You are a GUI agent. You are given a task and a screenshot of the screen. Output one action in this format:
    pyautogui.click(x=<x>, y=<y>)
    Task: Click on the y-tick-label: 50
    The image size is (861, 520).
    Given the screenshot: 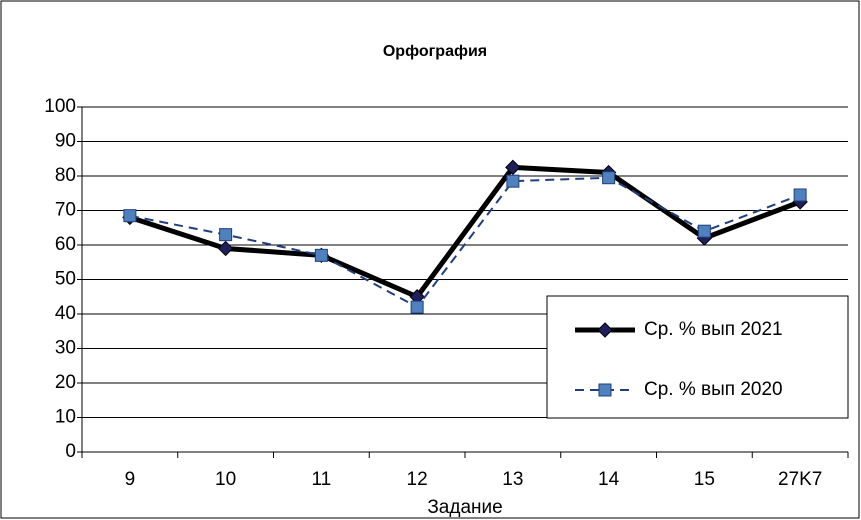 What is the action you would take?
    pyautogui.click(x=65, y=279)
    